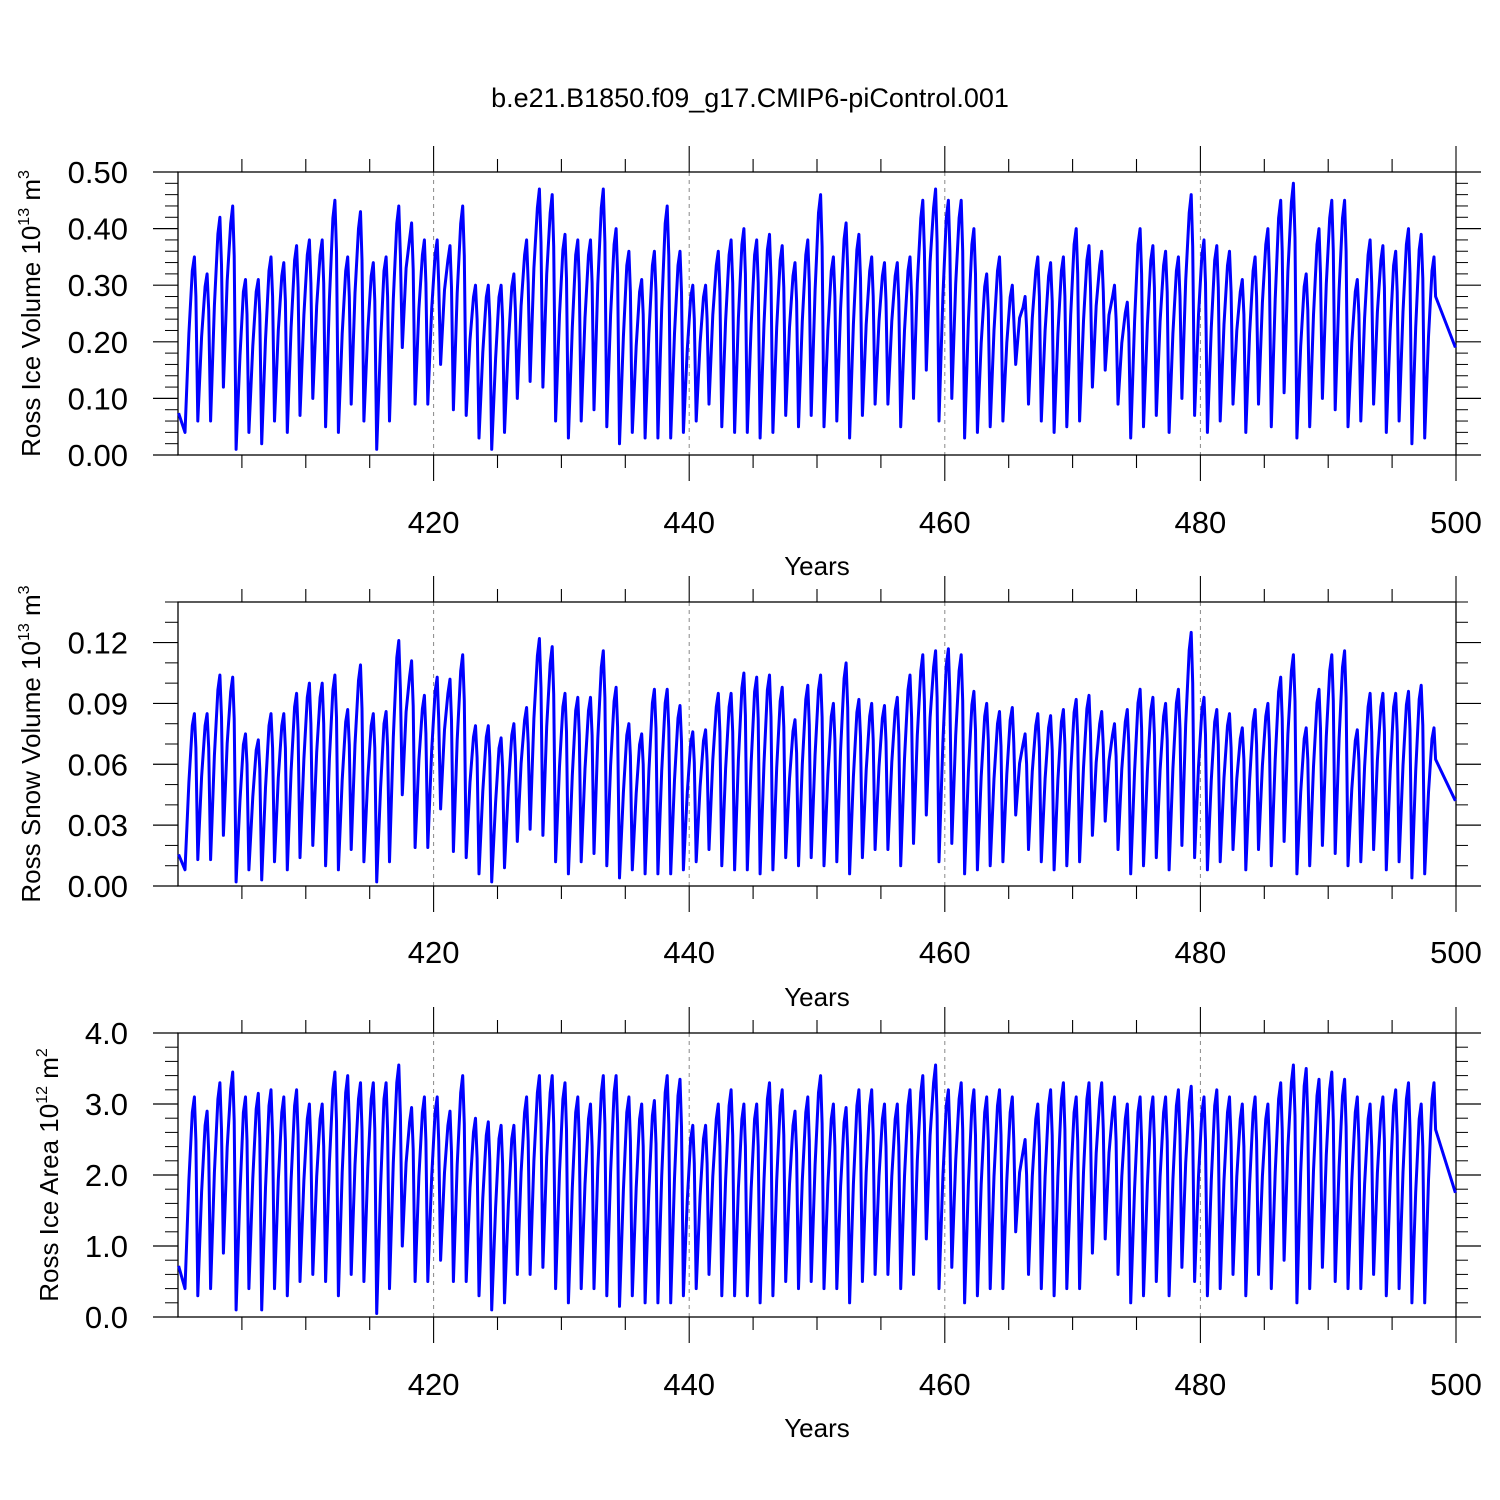 Image resolution: width=1500 pixels, height=1500 pixels. I want to click on y-label-main: Ross Snow Volume 10, so click(31, 772).